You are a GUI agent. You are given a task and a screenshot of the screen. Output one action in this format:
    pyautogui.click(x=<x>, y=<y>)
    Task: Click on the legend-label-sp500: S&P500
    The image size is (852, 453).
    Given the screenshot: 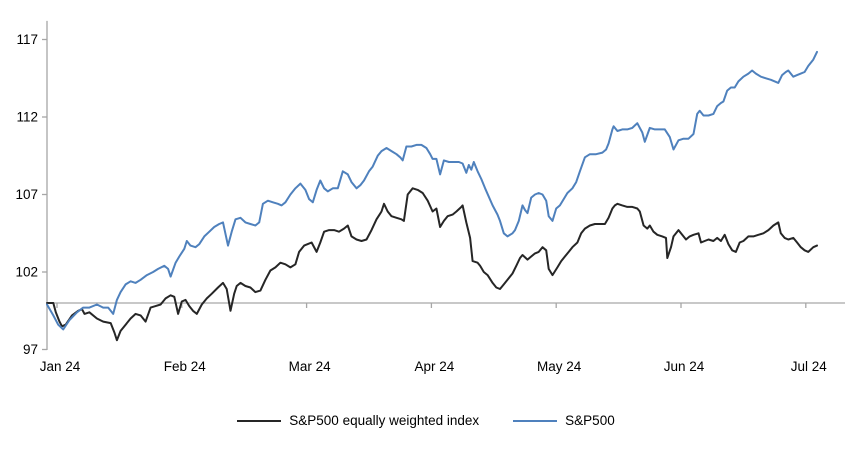 What is the action you would take?
    pyautogui.click(x=590, y=420)
    